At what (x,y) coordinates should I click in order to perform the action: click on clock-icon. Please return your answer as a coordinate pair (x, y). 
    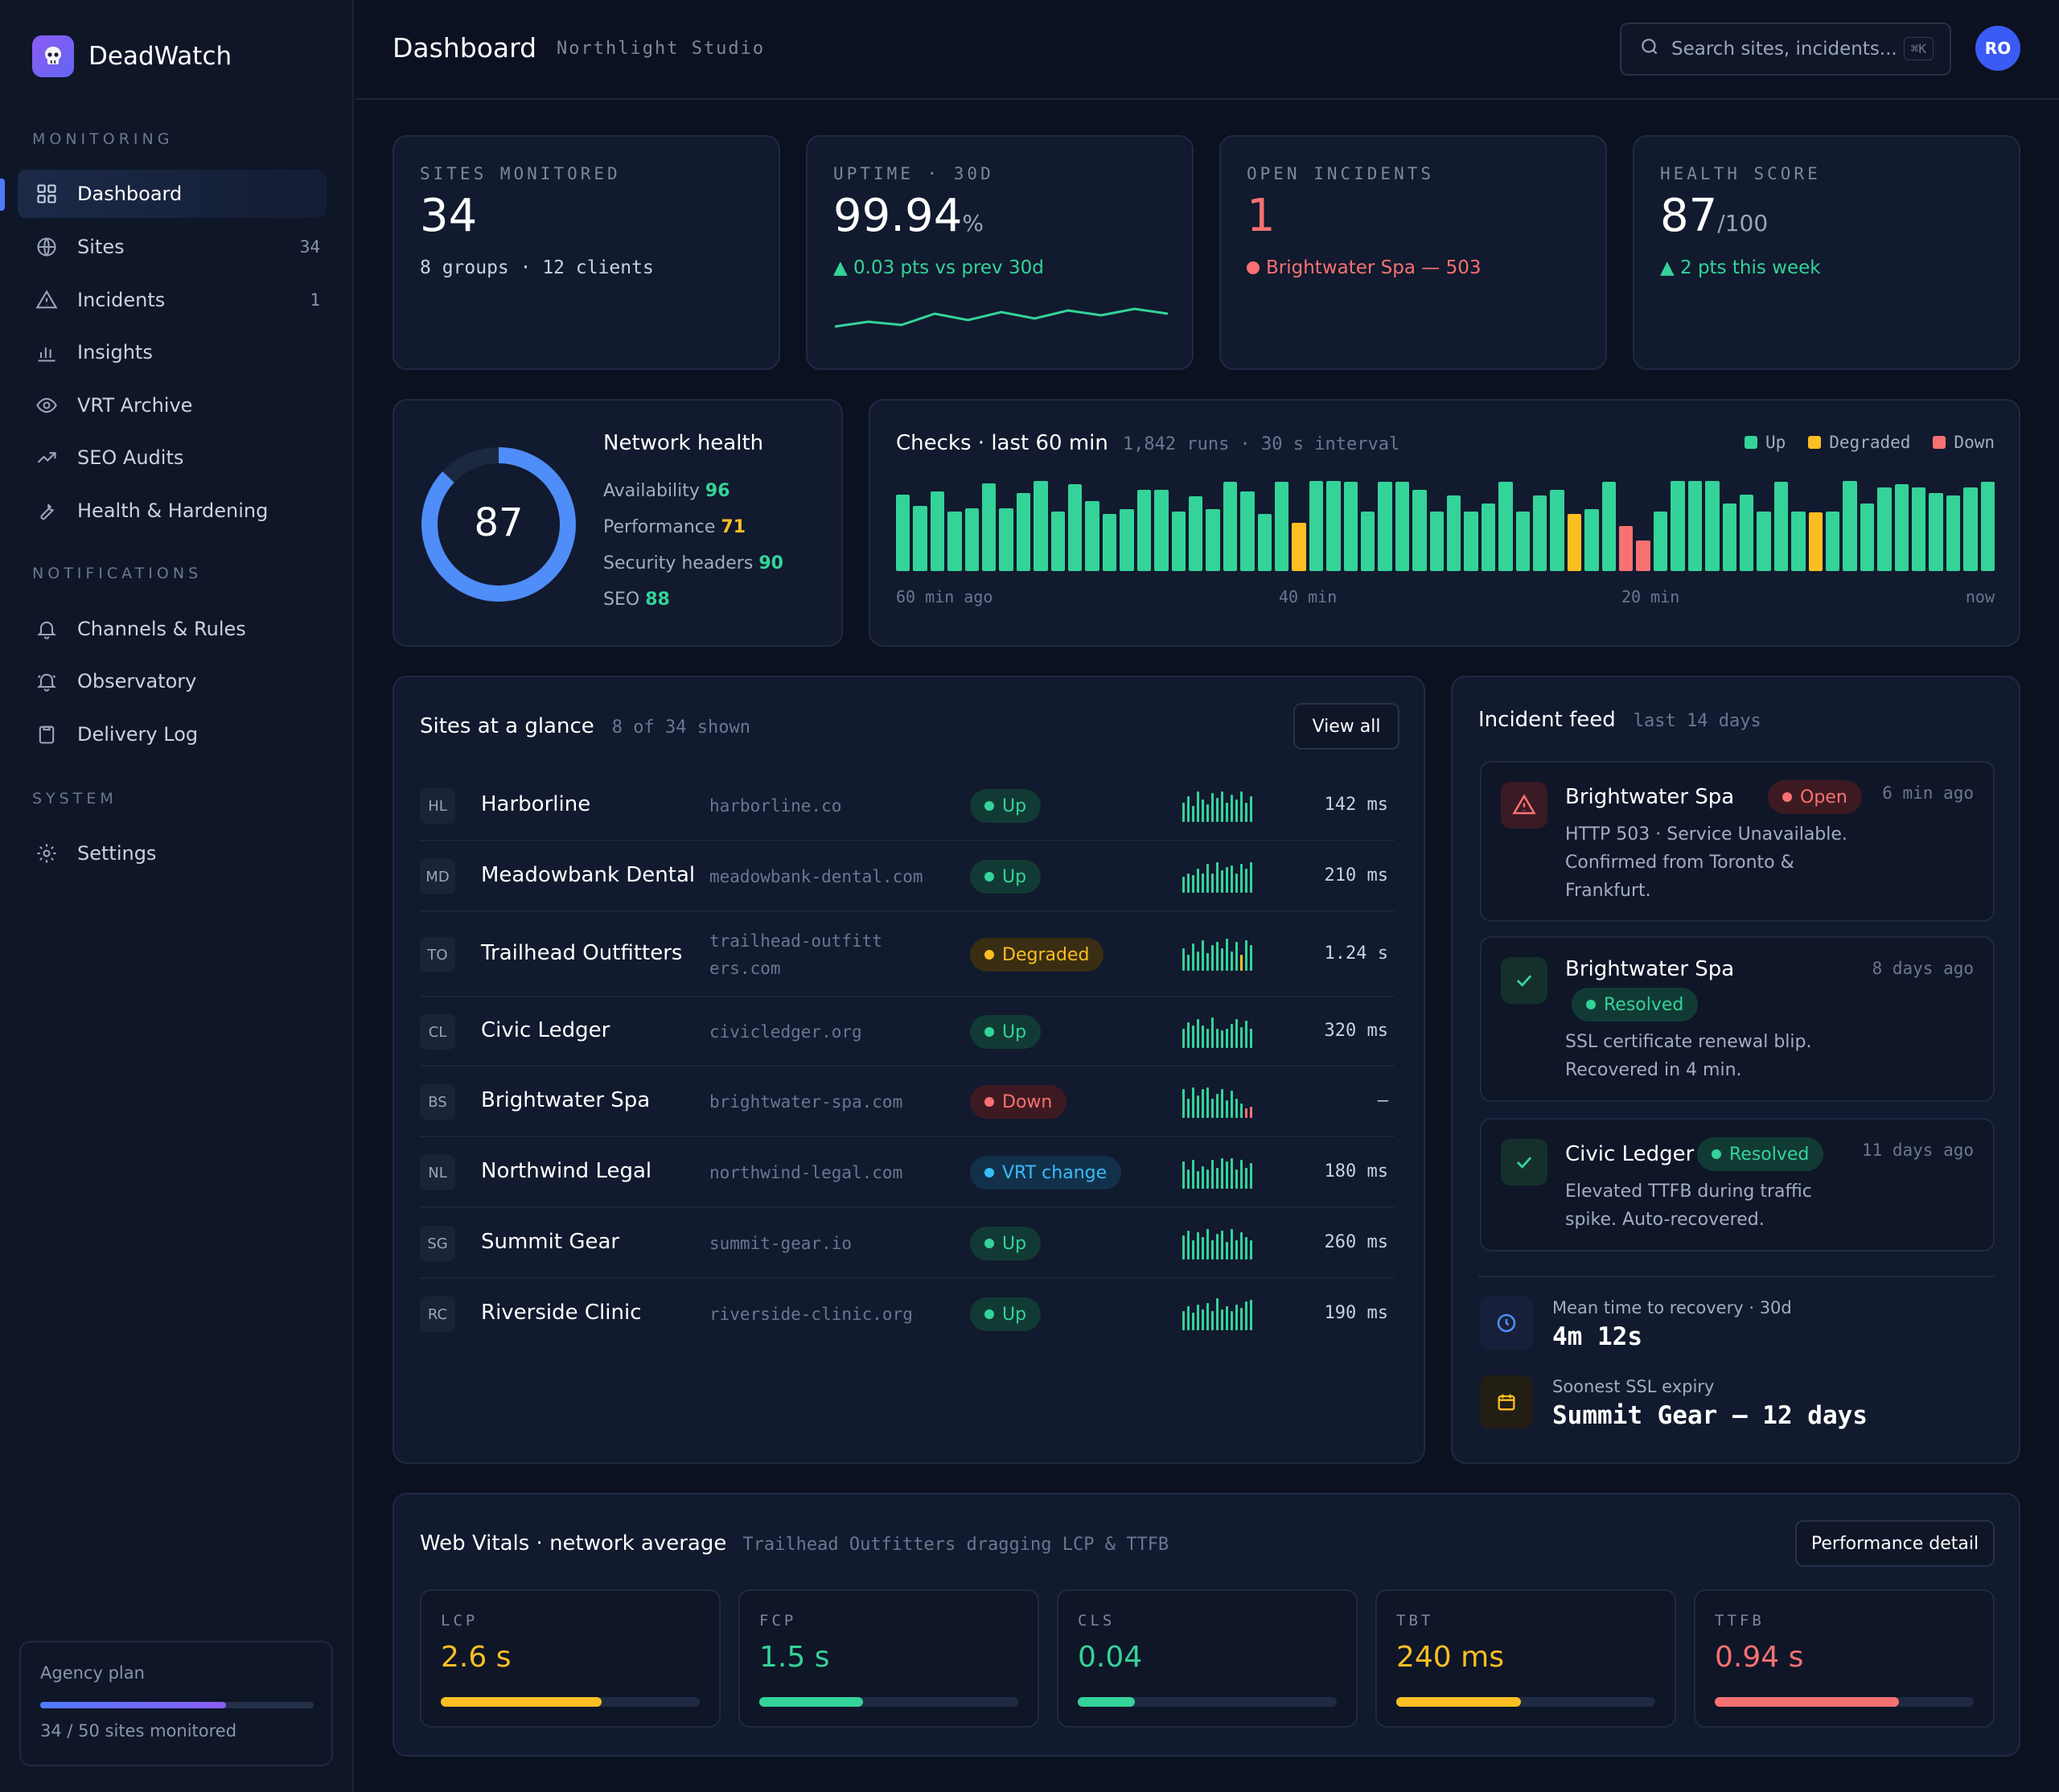
    Looking at the image, I should click on (1506, 1323).